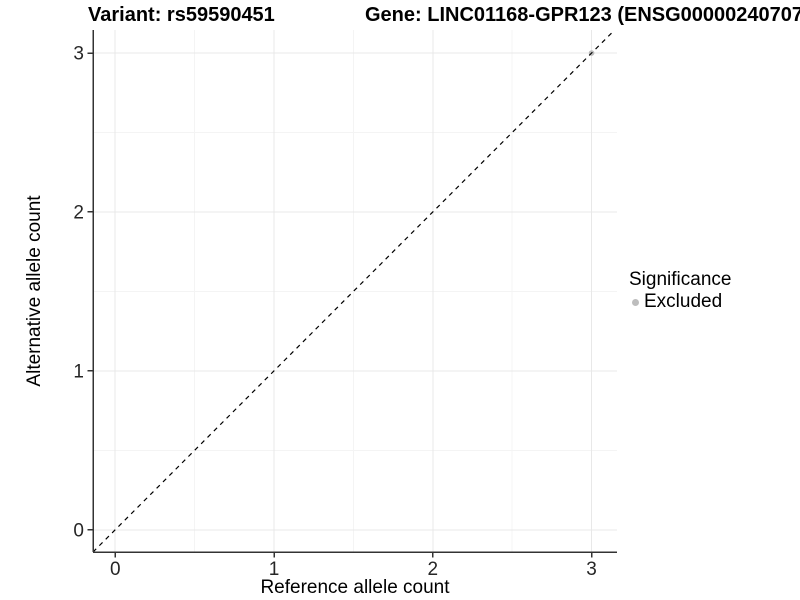  What do you see at coordinates (78, 212) in the screenshot?
I see `y-tick-label: 2` at bounding box center [78, 212].